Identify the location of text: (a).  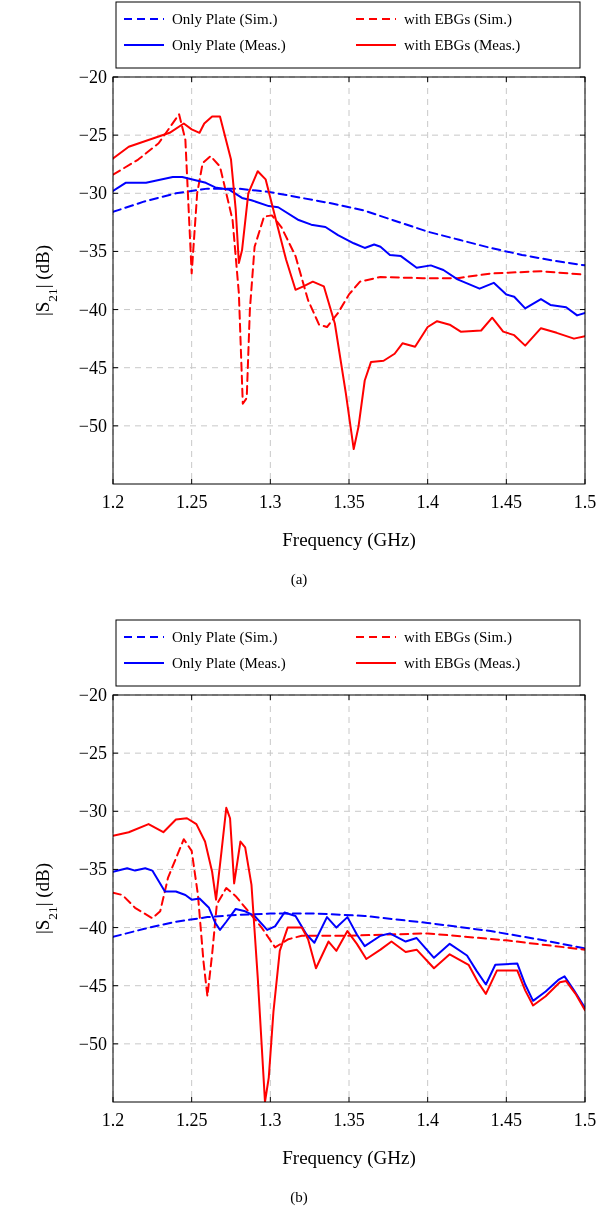
(299, 579).